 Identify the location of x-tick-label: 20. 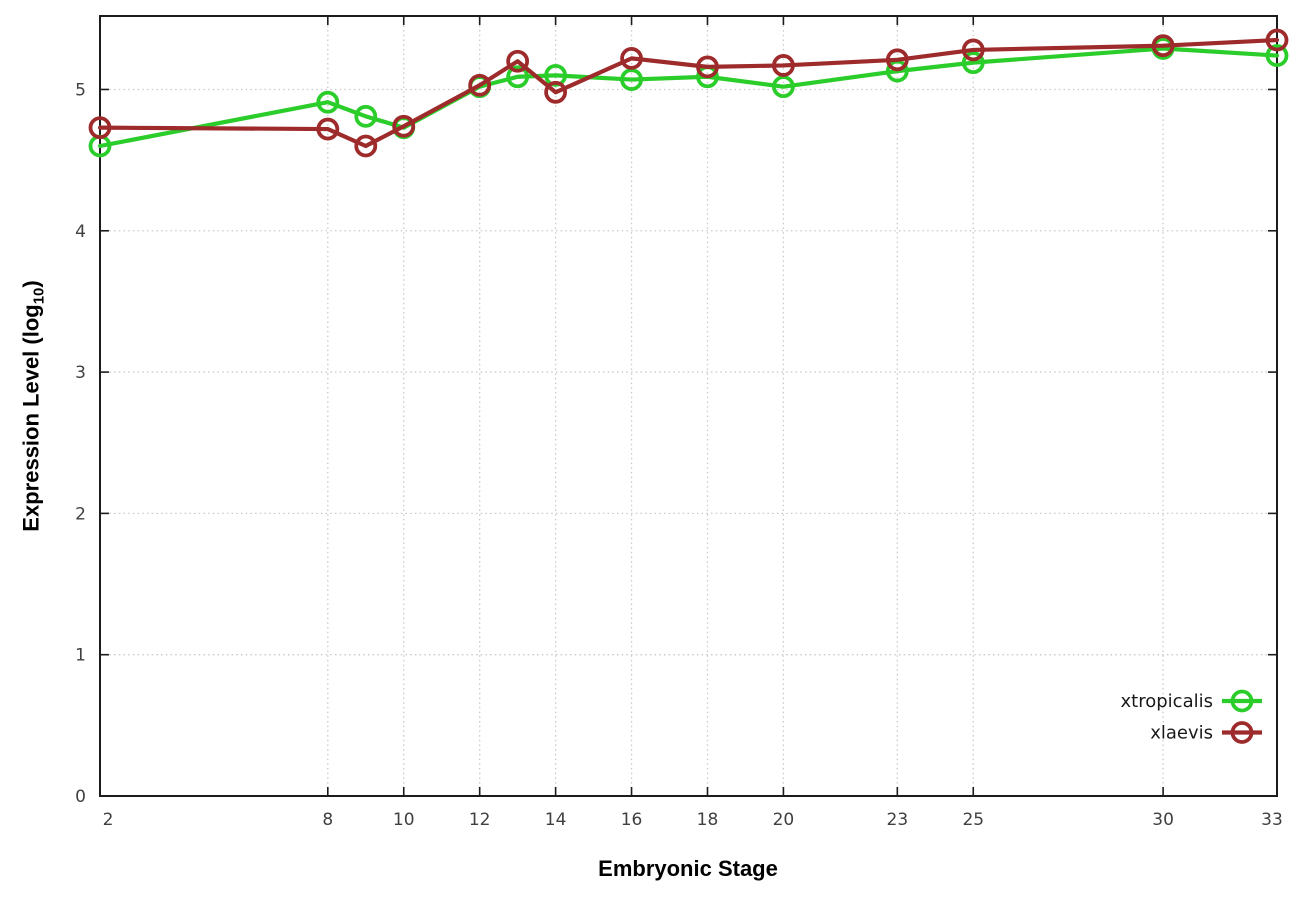
(784, 820).